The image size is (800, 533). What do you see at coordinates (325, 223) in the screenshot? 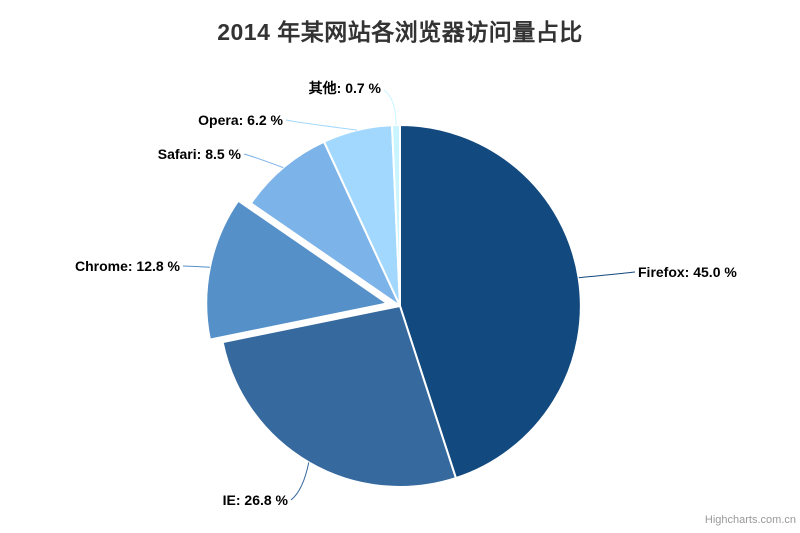
I see `pie-slice-safari` at bounding box center [325, 223].